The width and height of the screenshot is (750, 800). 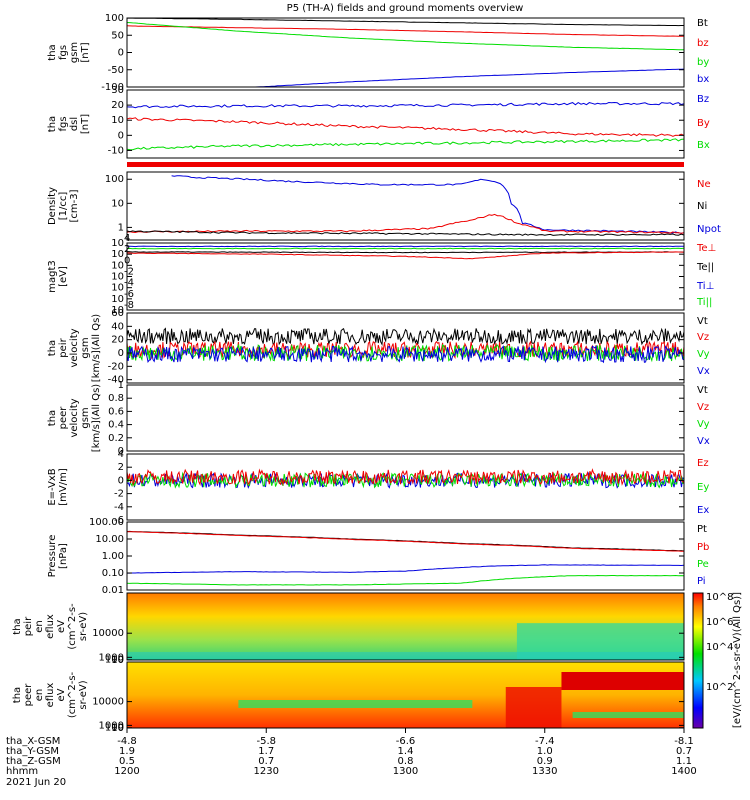 What do you see at coordinates (704, 302) in the screenshot?
I see `legend-Ti||: Ti||` at bounding box center [704, 302].